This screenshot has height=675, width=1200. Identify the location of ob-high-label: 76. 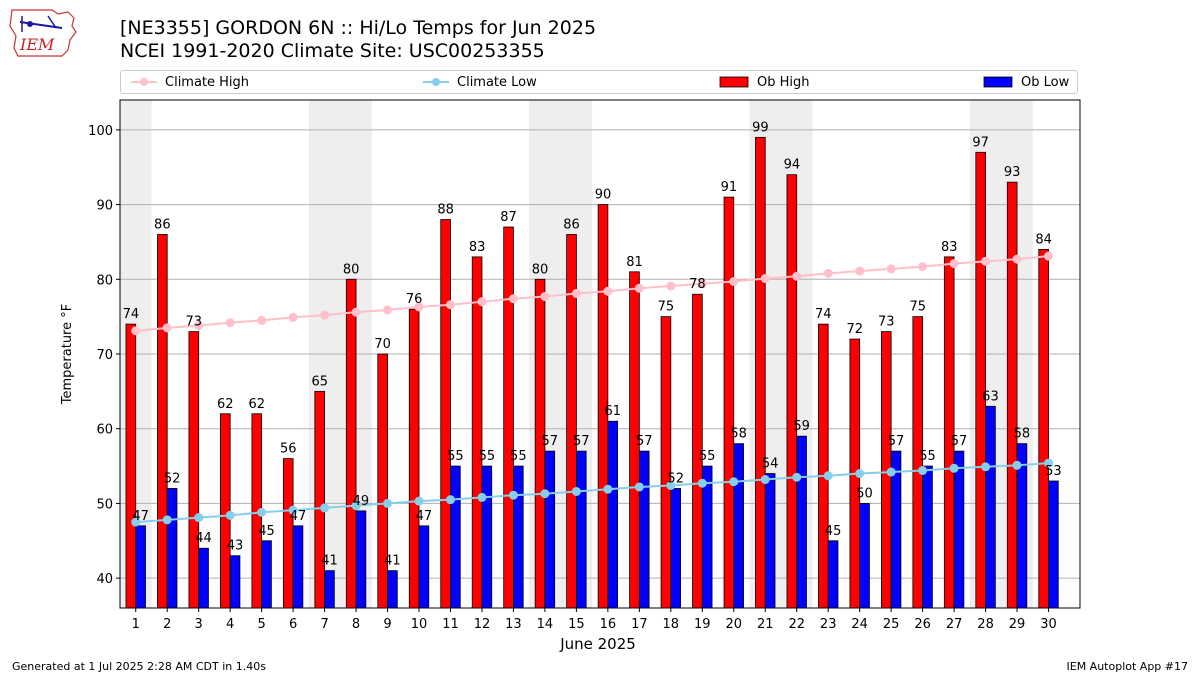
(414, 299).